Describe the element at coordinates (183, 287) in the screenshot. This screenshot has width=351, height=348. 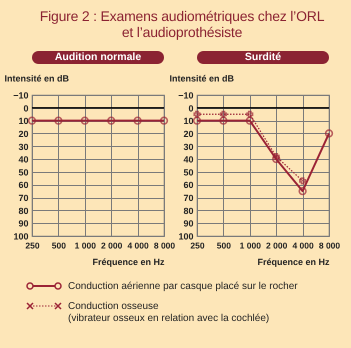
I see `legend-label: Conduction aérienne par casque placé sur le rocher` at that location.